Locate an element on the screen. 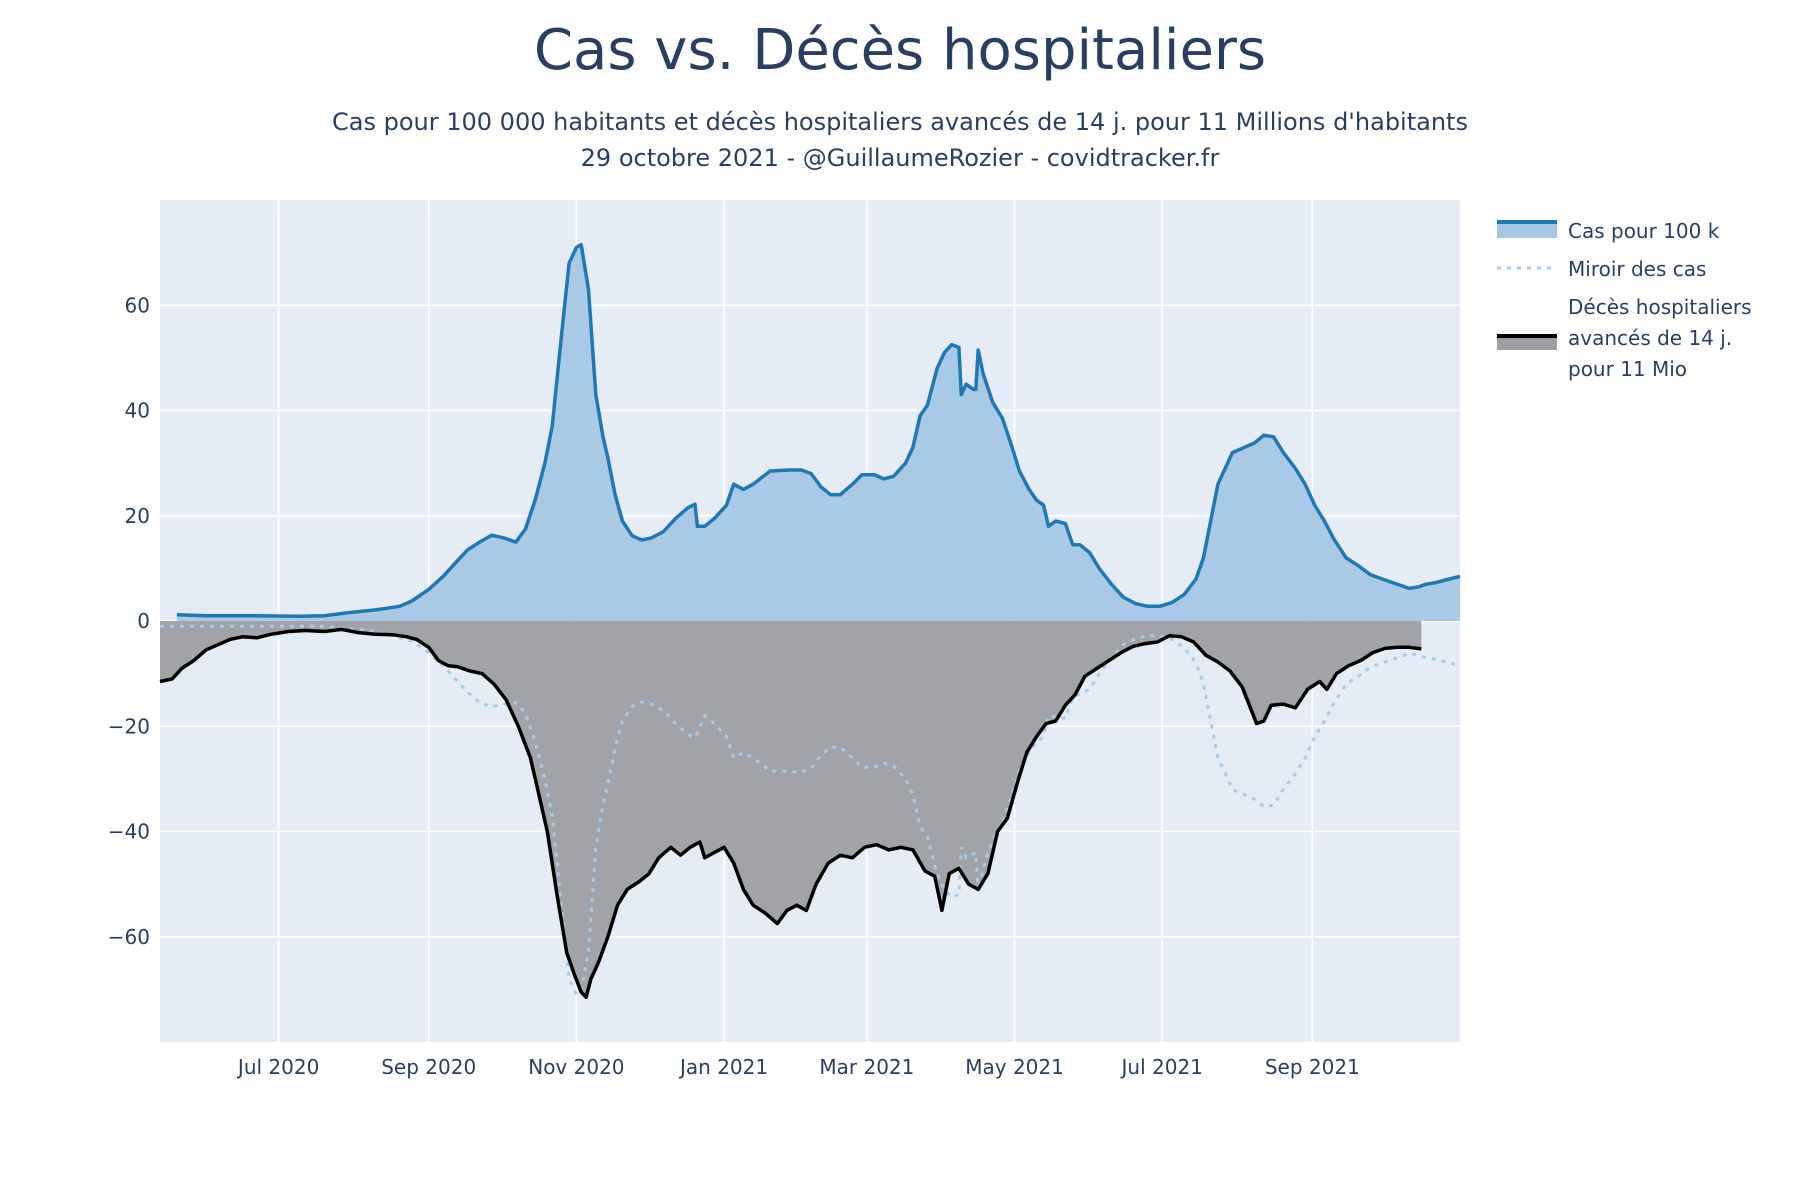 The height and width of the screenshot is (1200, 1800). legend-label-deaths-line3: pour 11 Mio is located at coordinates (1627, 369).